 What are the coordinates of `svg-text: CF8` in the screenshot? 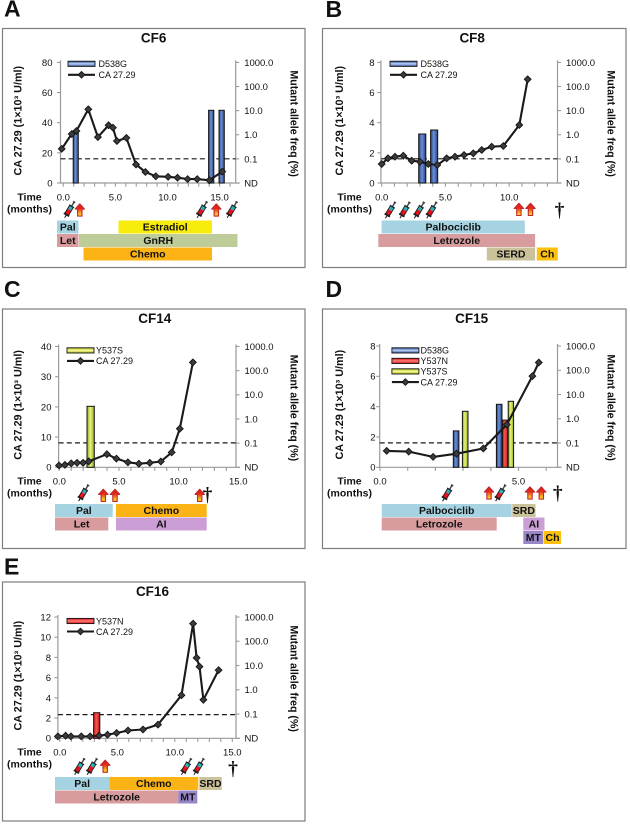 It's located at (472, 38).